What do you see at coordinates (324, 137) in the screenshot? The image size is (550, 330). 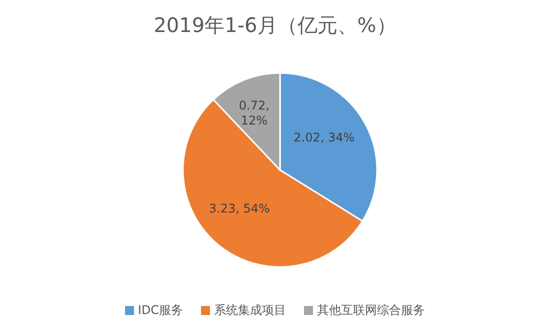 I see `data-label: 2.02, 34%` at bounding box center [324, 137].